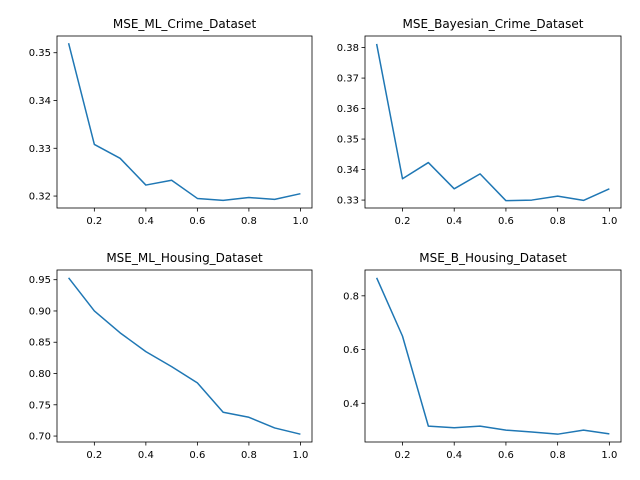 Image resolution: width=640 pixels, height=480 pixels. Describe the element at coordinates (493, 258) in the screenshot. I see `subplot-title: MSE_B_Housing_Dataset` at that location.